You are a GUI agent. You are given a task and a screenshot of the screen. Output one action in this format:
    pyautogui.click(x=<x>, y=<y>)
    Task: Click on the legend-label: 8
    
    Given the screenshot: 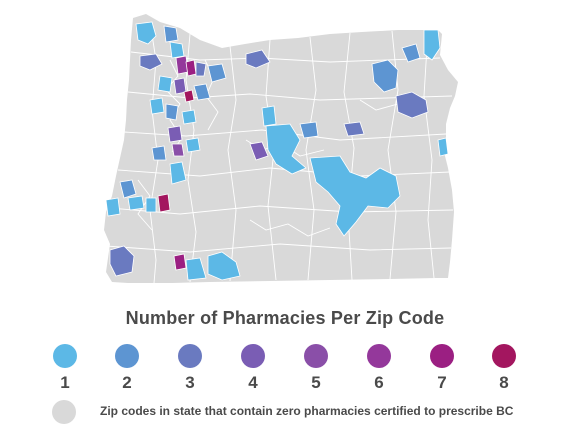 What is the action you would take?
    pyautogui.click(x=504, y=382)
    